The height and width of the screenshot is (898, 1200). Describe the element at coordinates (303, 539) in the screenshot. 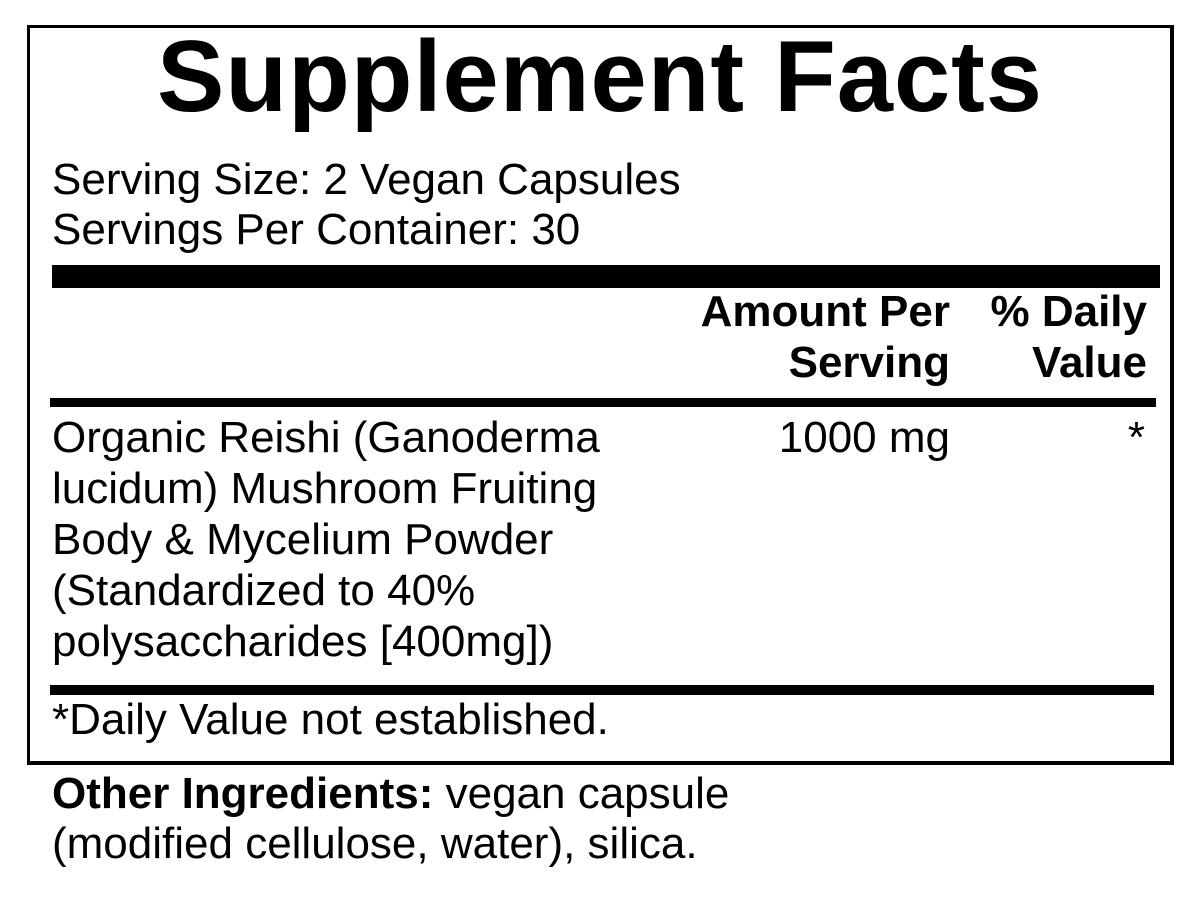

I see `ingredient-name-line: Body & Mycelium Powder` at that location.